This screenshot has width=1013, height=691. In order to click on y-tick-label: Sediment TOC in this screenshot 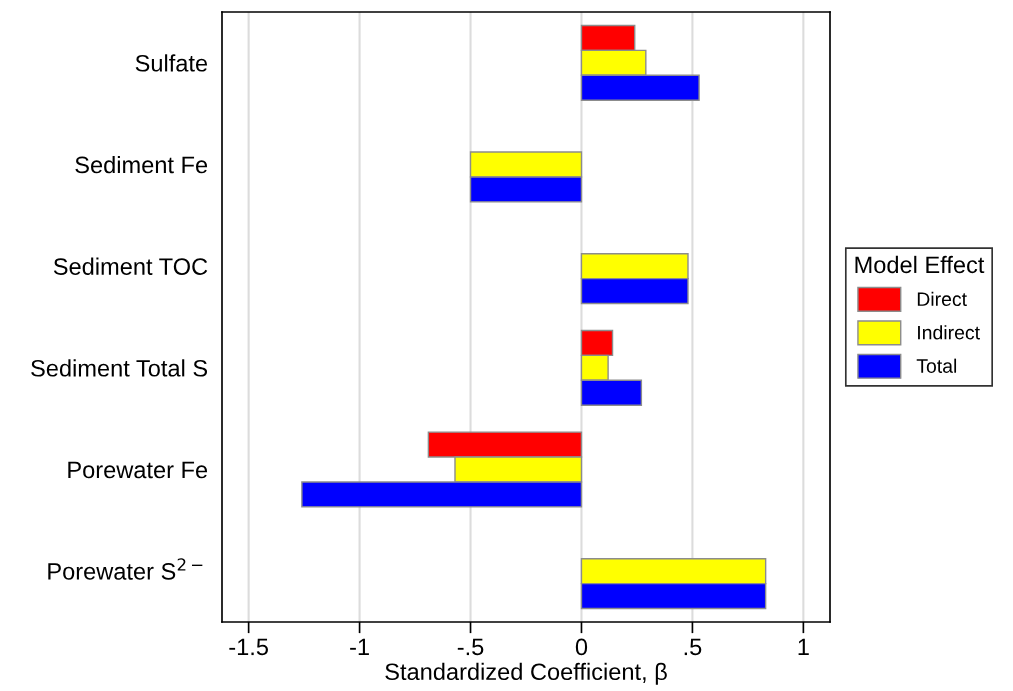, I will do `click(130, 266)`.